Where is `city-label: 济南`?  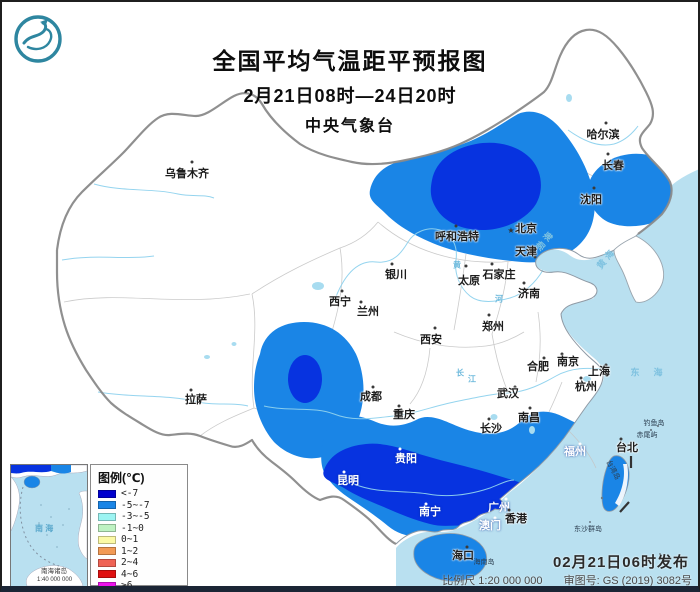 city-label: 济南 is located at coordinates (529, 294).